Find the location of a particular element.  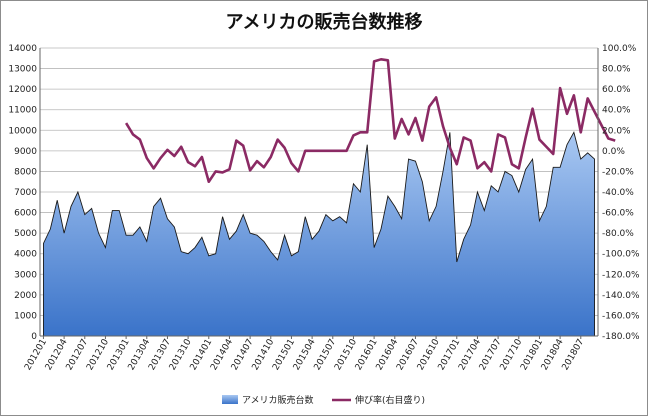

y-left-tick-label: 2000 is located at coordinates (25, 296).